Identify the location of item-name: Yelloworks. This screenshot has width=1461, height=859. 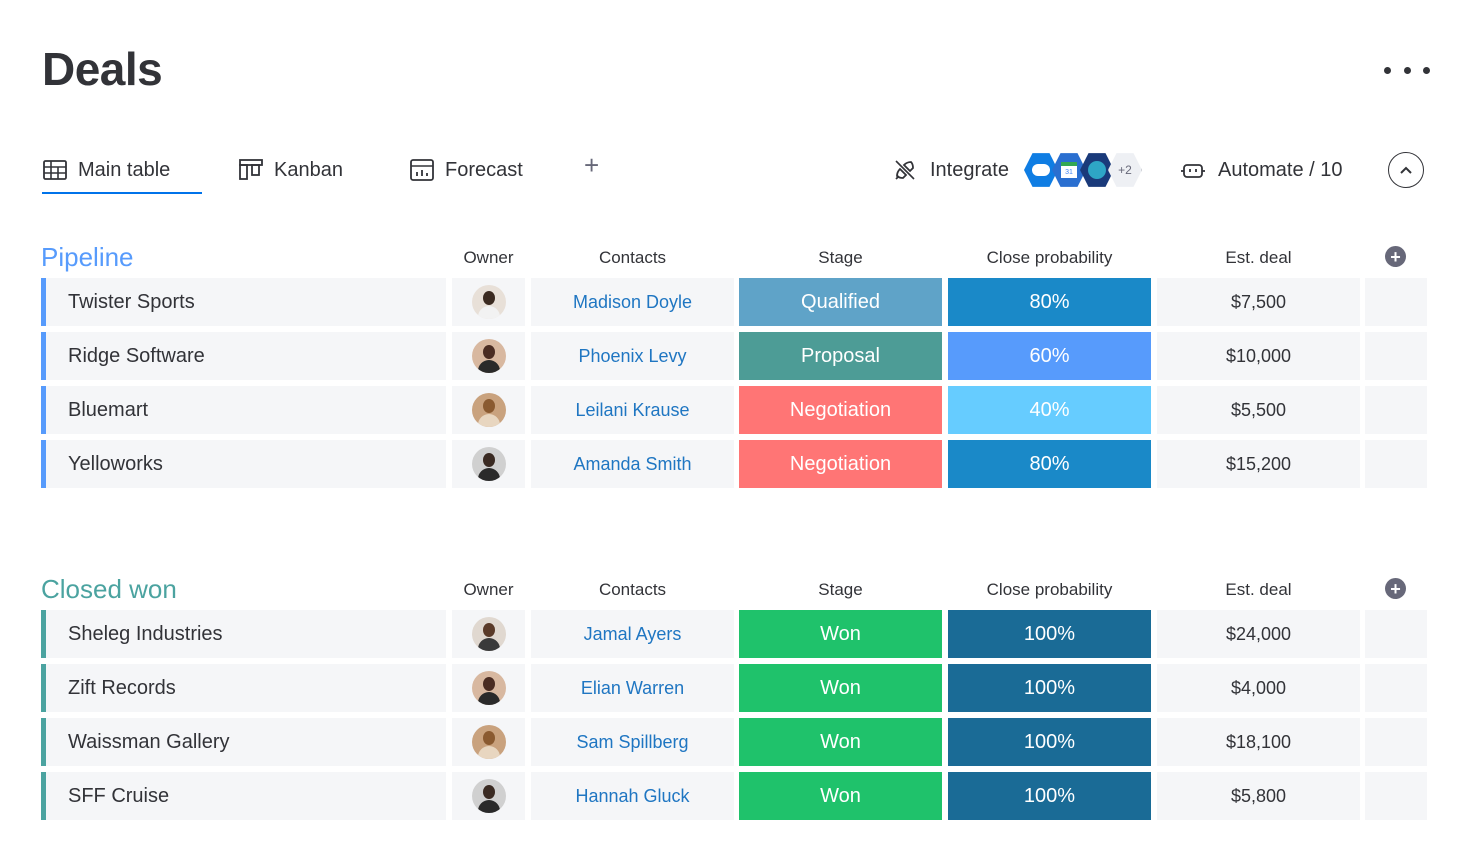
(243, 464).